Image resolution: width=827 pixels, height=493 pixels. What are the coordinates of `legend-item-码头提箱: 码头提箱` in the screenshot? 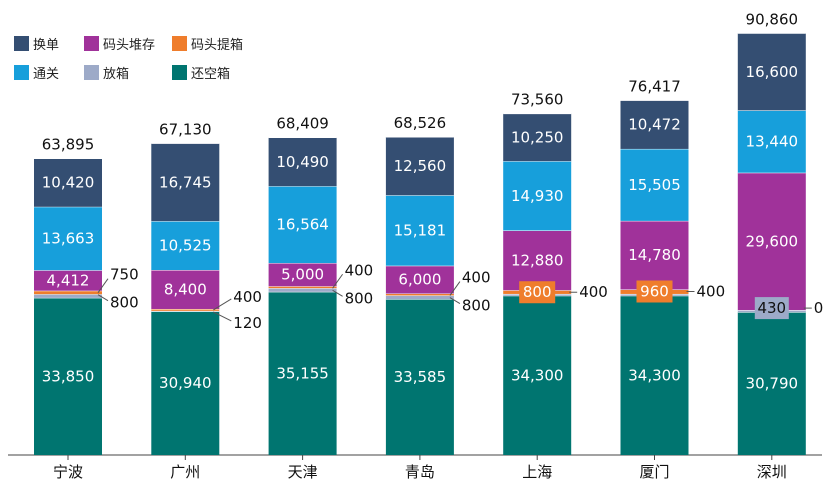 It's located at (207, 43).